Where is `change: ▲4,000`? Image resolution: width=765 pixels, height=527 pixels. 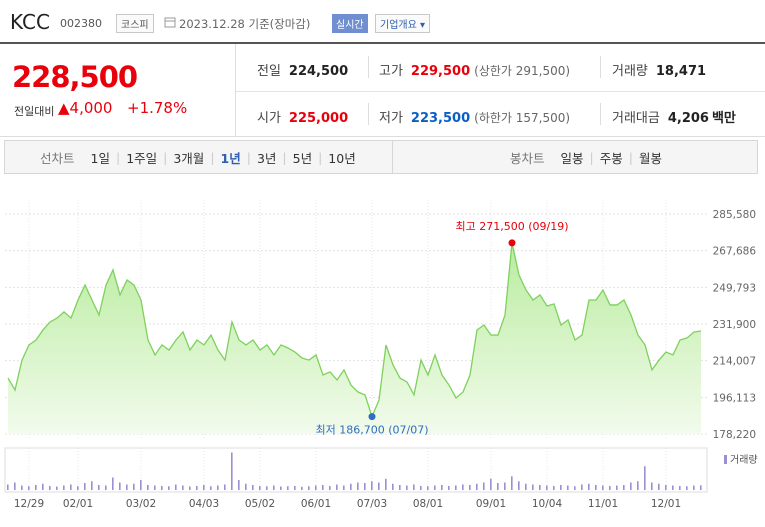 change: ▲4,000 is located at coordinates (85, 108).